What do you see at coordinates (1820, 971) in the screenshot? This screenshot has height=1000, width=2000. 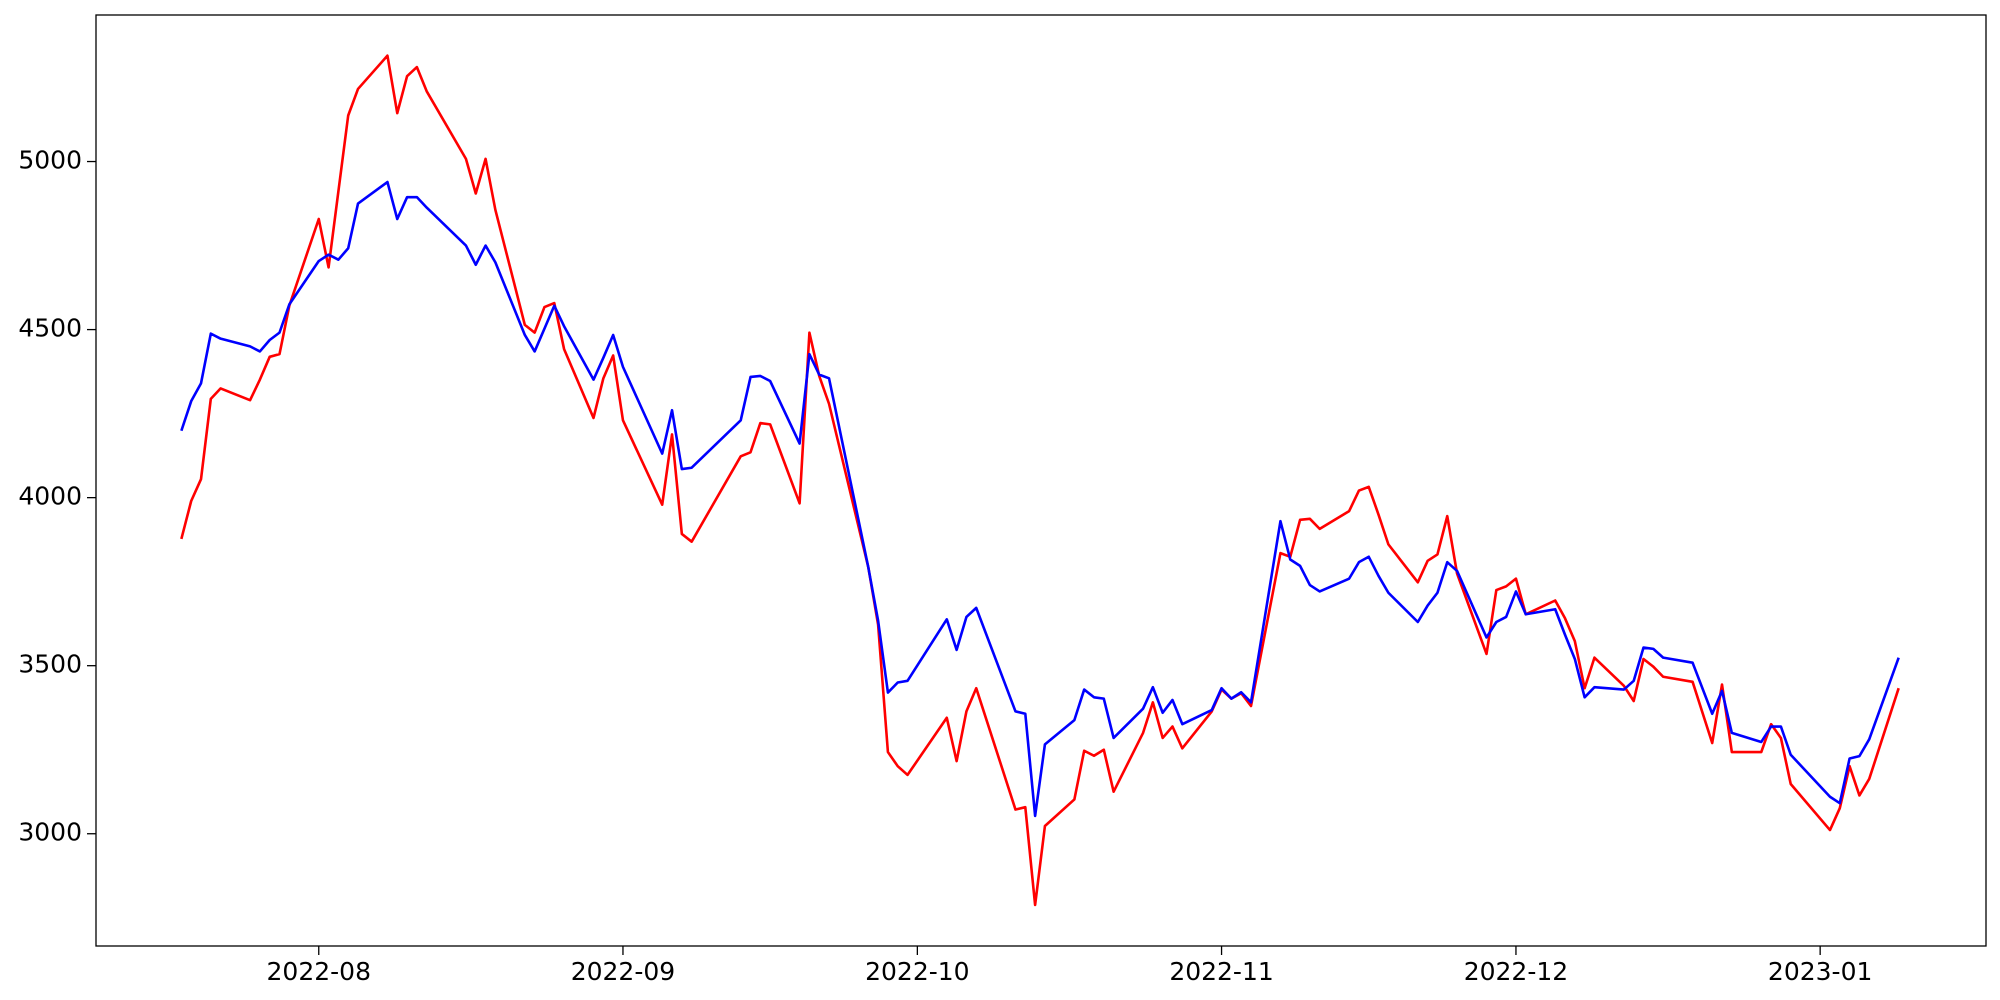 I see `x-tick-label: 2023-01` at bounding box center [1820, 971].